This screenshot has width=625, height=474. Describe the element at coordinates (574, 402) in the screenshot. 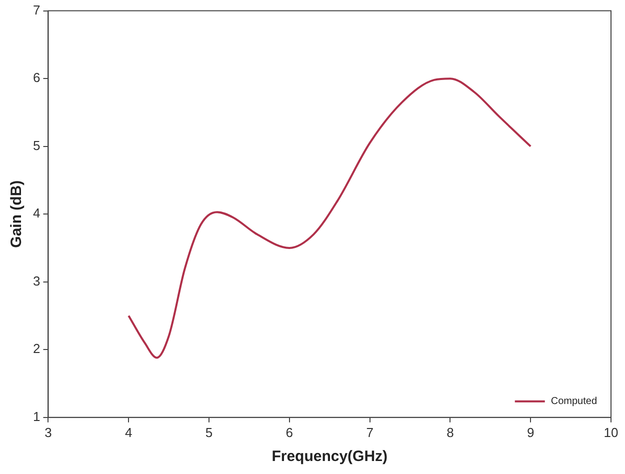

I see `legend-label: Computed` at that location.